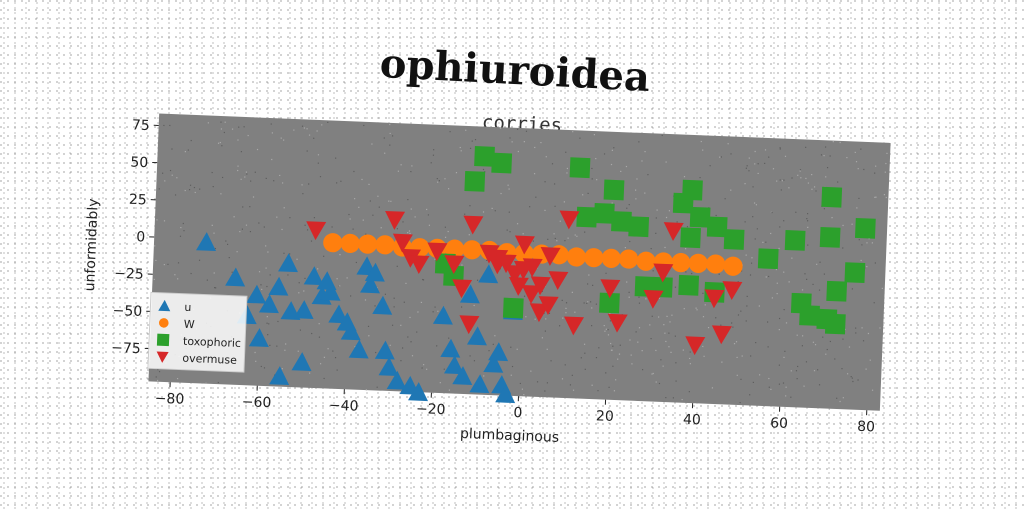 The width and height of the screenshot is (1024, 512). I want to click on legend-label: W, so click(189, 324).